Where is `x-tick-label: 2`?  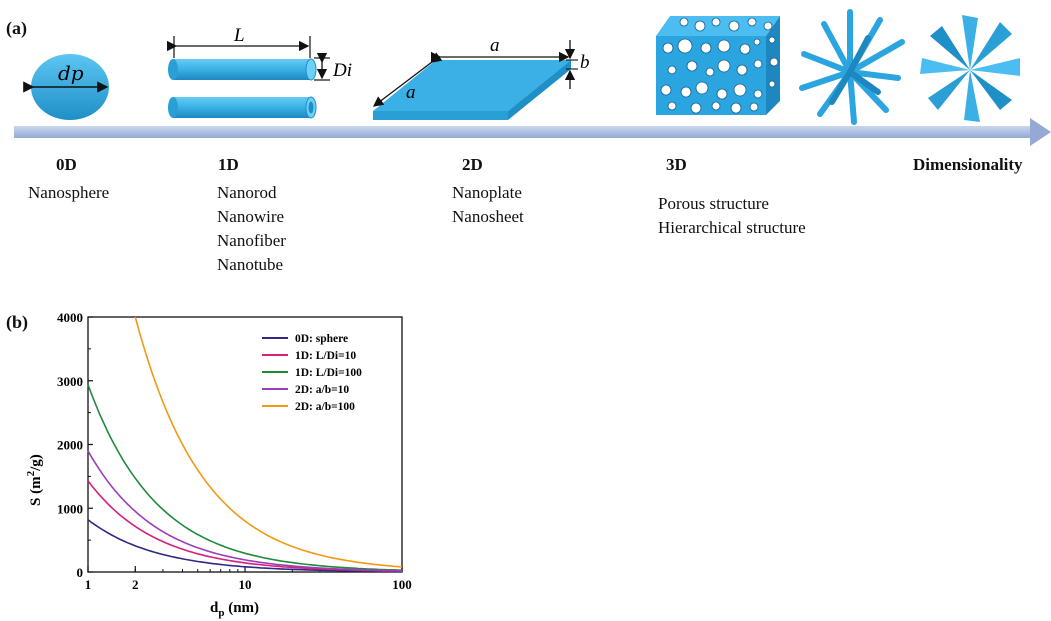
x-tick-label: 2 is located at coordinates (135, 584).